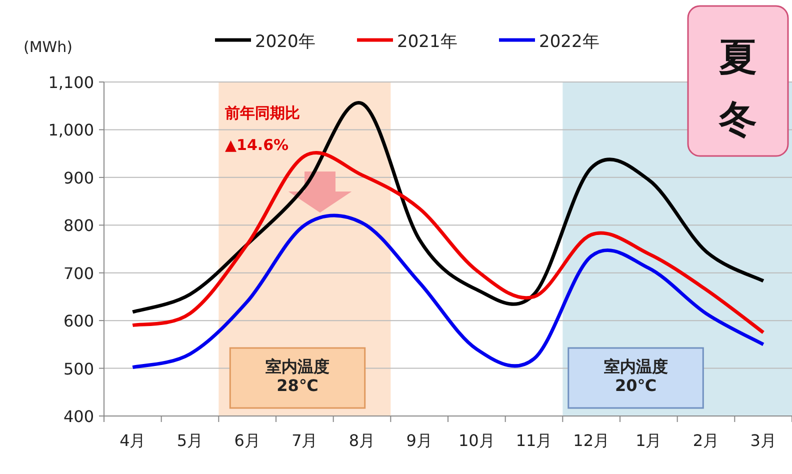  I want to click on annotation: 冬, so click(737, 119).